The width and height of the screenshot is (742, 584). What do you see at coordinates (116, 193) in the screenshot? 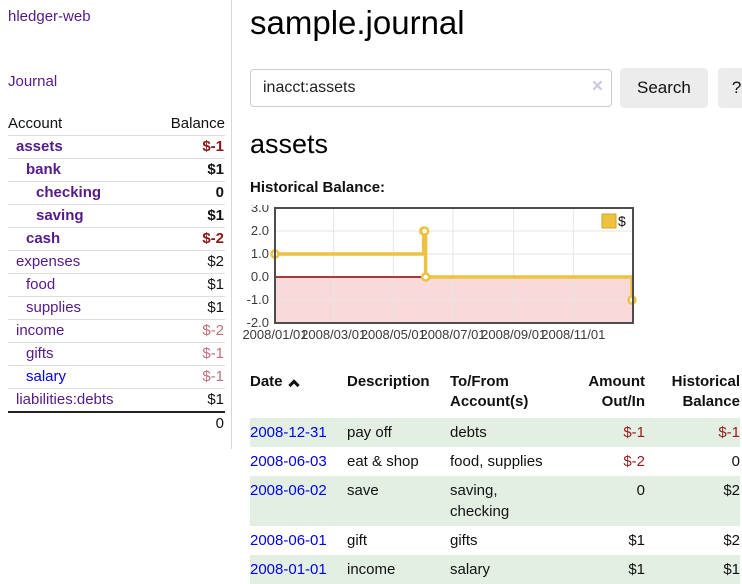
I see `account-row: checking 0` at bounding box center [116, 193].